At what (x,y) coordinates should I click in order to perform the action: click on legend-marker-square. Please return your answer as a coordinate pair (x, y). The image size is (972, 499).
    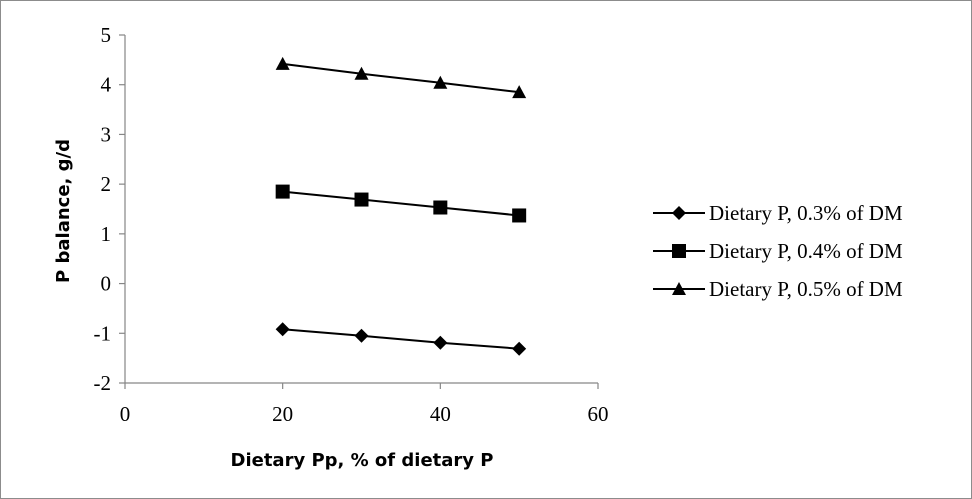
    Looking at the image, I should click on (679, 251).